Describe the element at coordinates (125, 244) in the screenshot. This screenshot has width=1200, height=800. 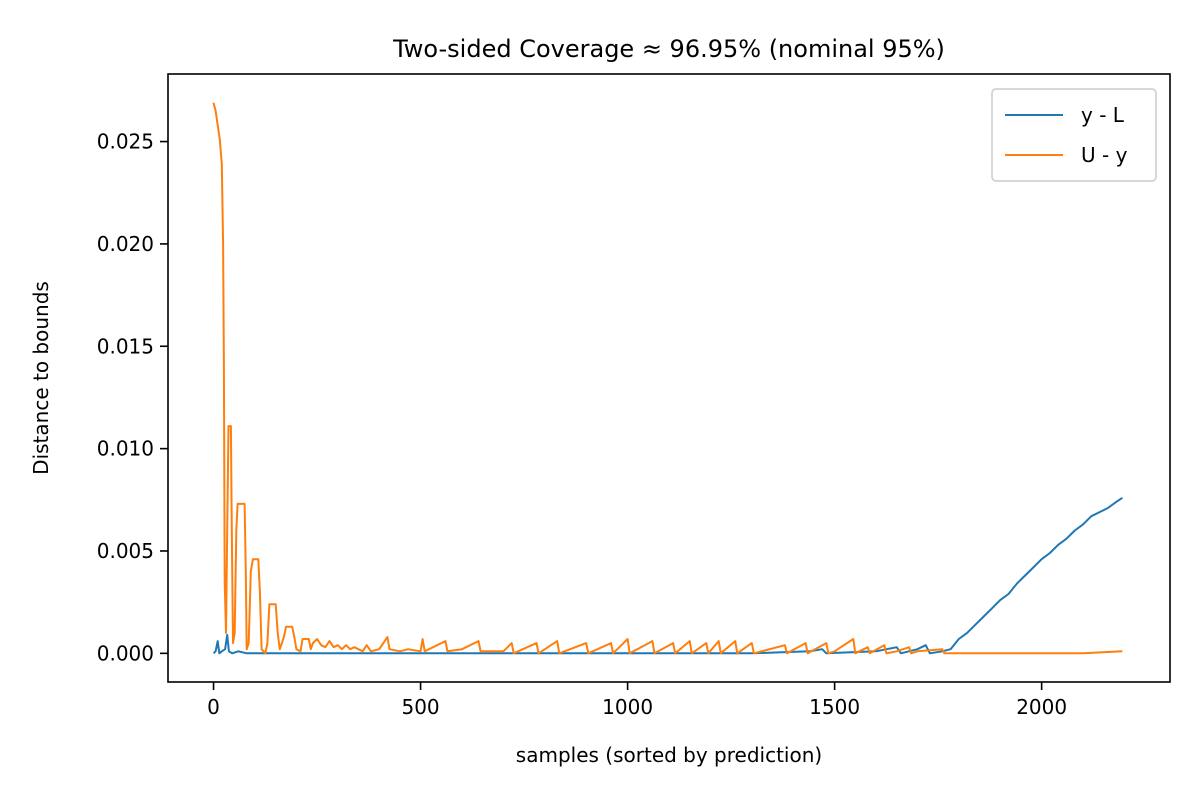
I see `y-tick-label: 0.020` at that location.